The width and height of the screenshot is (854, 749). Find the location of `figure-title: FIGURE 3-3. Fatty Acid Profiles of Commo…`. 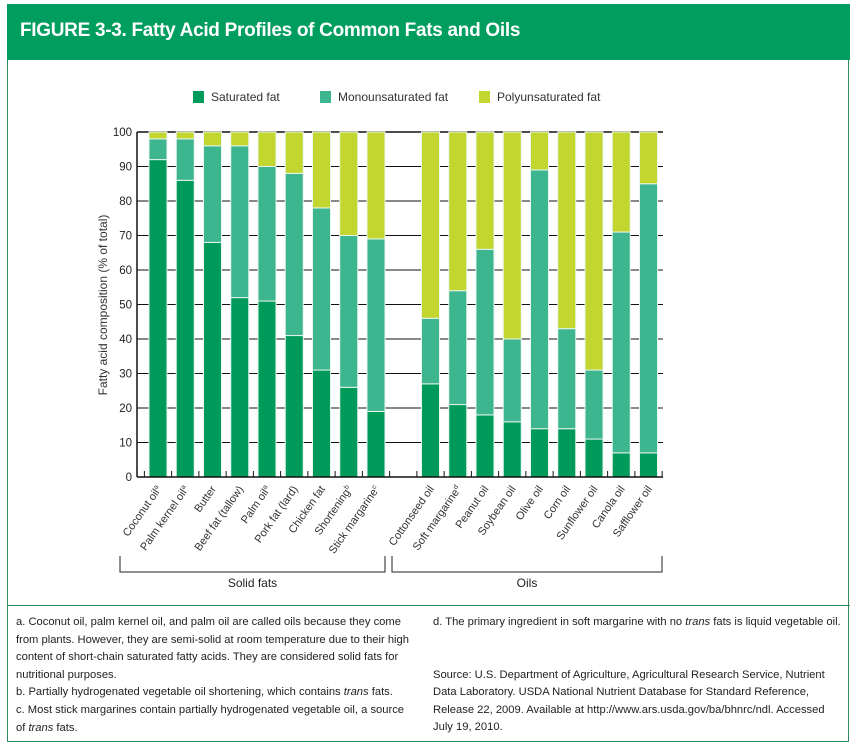

figure-title: FIGURE 3-3. Fatty Acid Profiles of Commo… is located at coordinates (270, 30).